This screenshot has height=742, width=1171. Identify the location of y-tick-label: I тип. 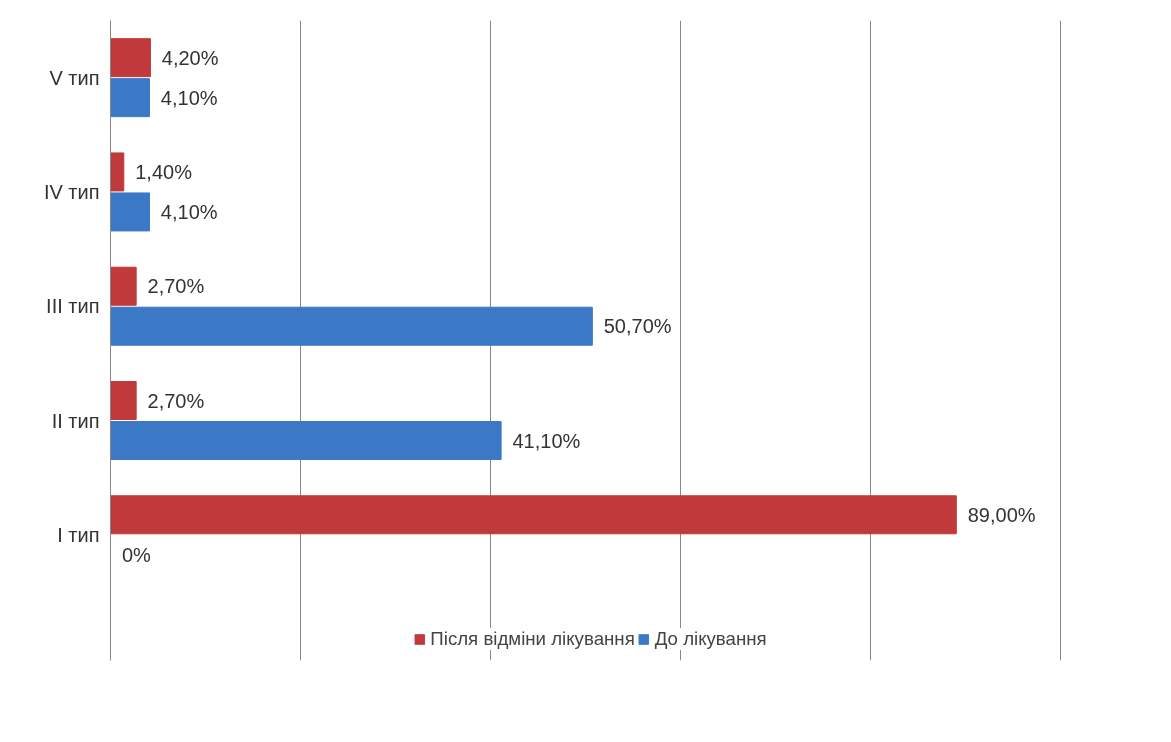
(78, 534).